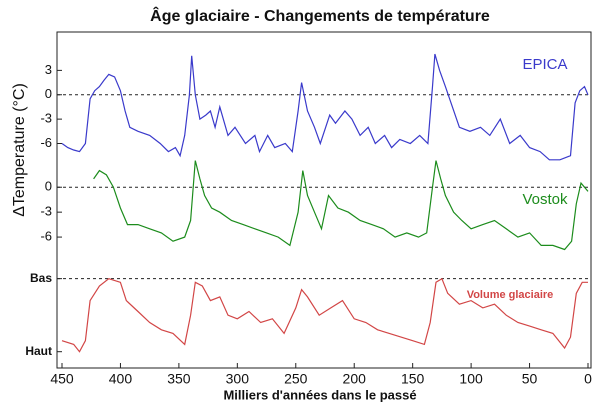 The image size is (595, 405). I want to click on series-label: Volume glaciaire, so click(510, 295).